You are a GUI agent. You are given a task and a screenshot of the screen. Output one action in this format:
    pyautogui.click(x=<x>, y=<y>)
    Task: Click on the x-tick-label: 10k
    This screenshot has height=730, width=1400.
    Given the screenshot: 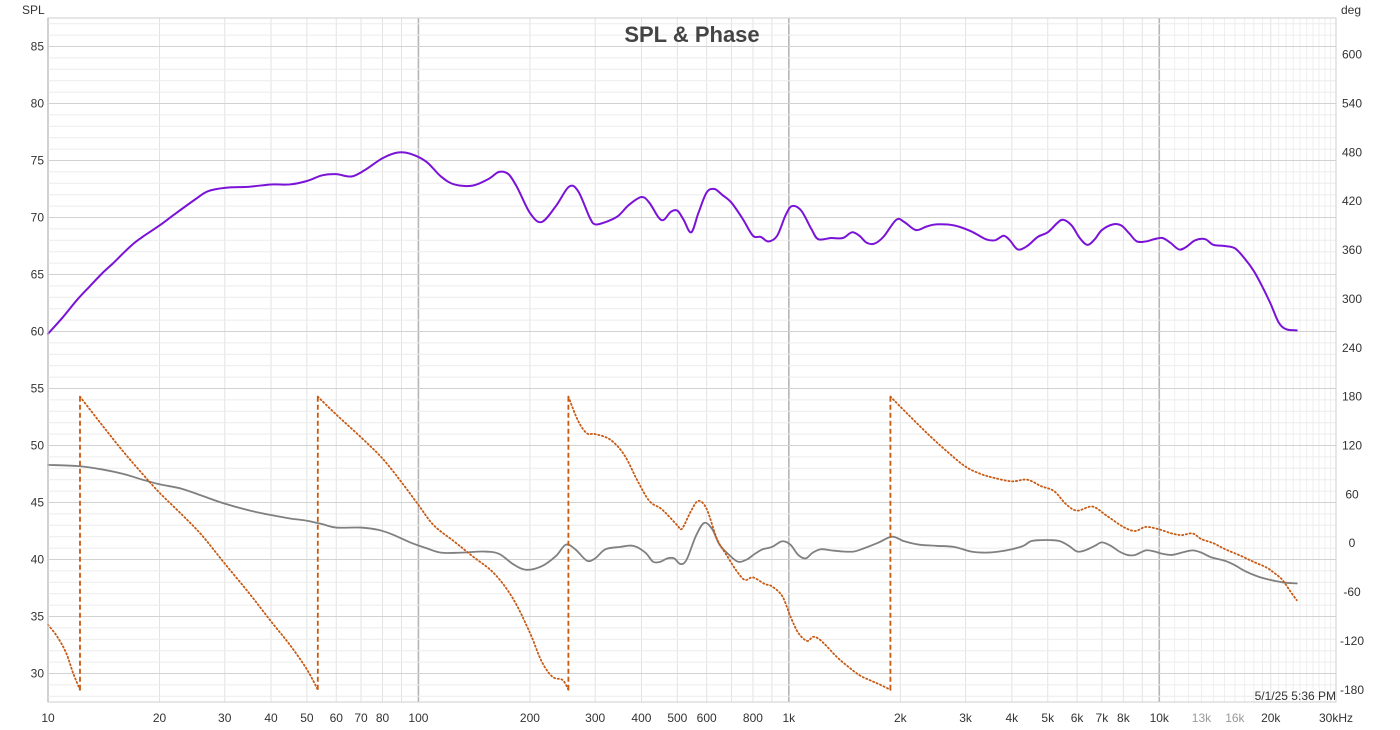 What is the action you would take?
    pyautogui.click(x=1160, y=718)
    